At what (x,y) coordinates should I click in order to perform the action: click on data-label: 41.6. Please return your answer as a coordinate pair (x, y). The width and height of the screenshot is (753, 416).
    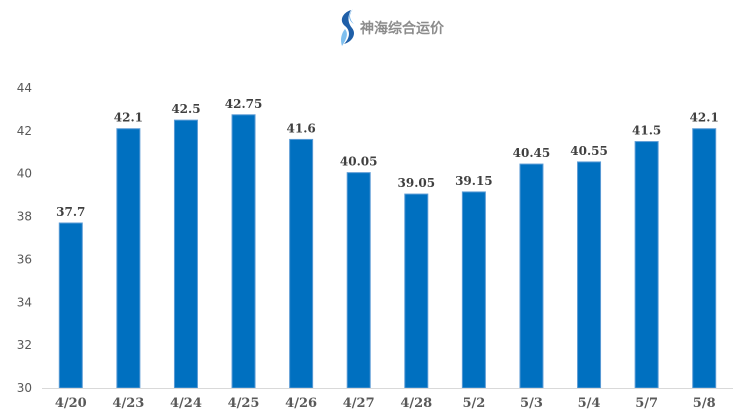
    Looking at the image, I should click on (301, 128).